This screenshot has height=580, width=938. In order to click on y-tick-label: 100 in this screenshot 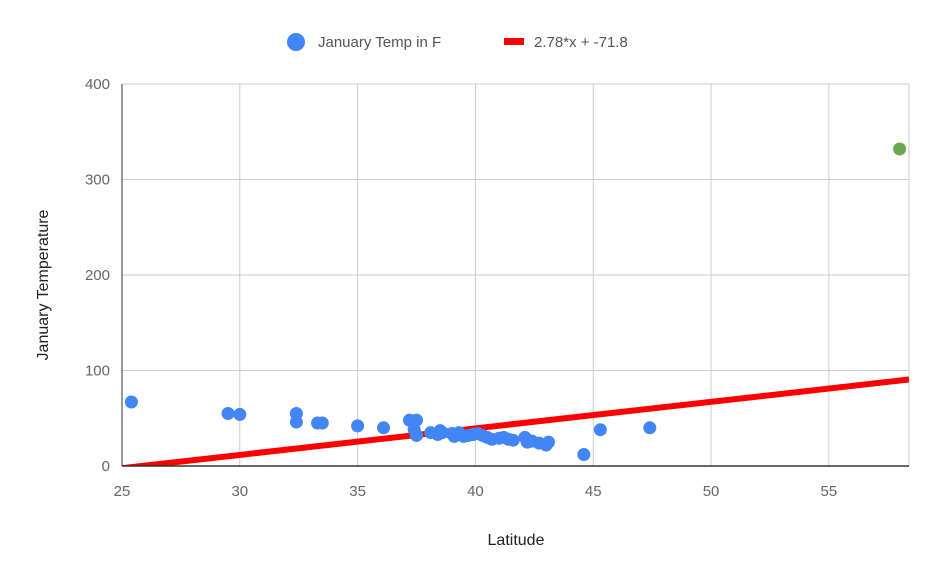, I will do `click(97, 371)`.